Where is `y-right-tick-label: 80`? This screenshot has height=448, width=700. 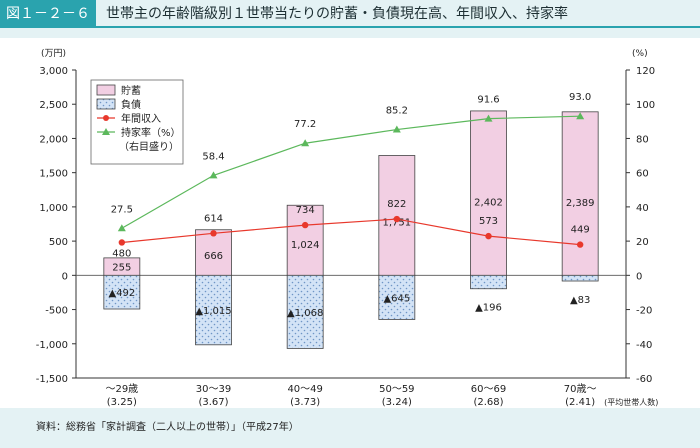
y-right-tick-label: 80 is located at coordinates (642, 139).